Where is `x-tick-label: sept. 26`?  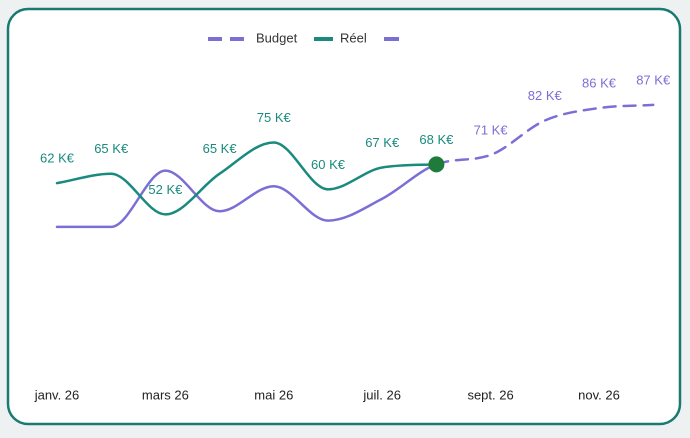
x-tick-label: sept. 26 is located at coordinates (490, 394).